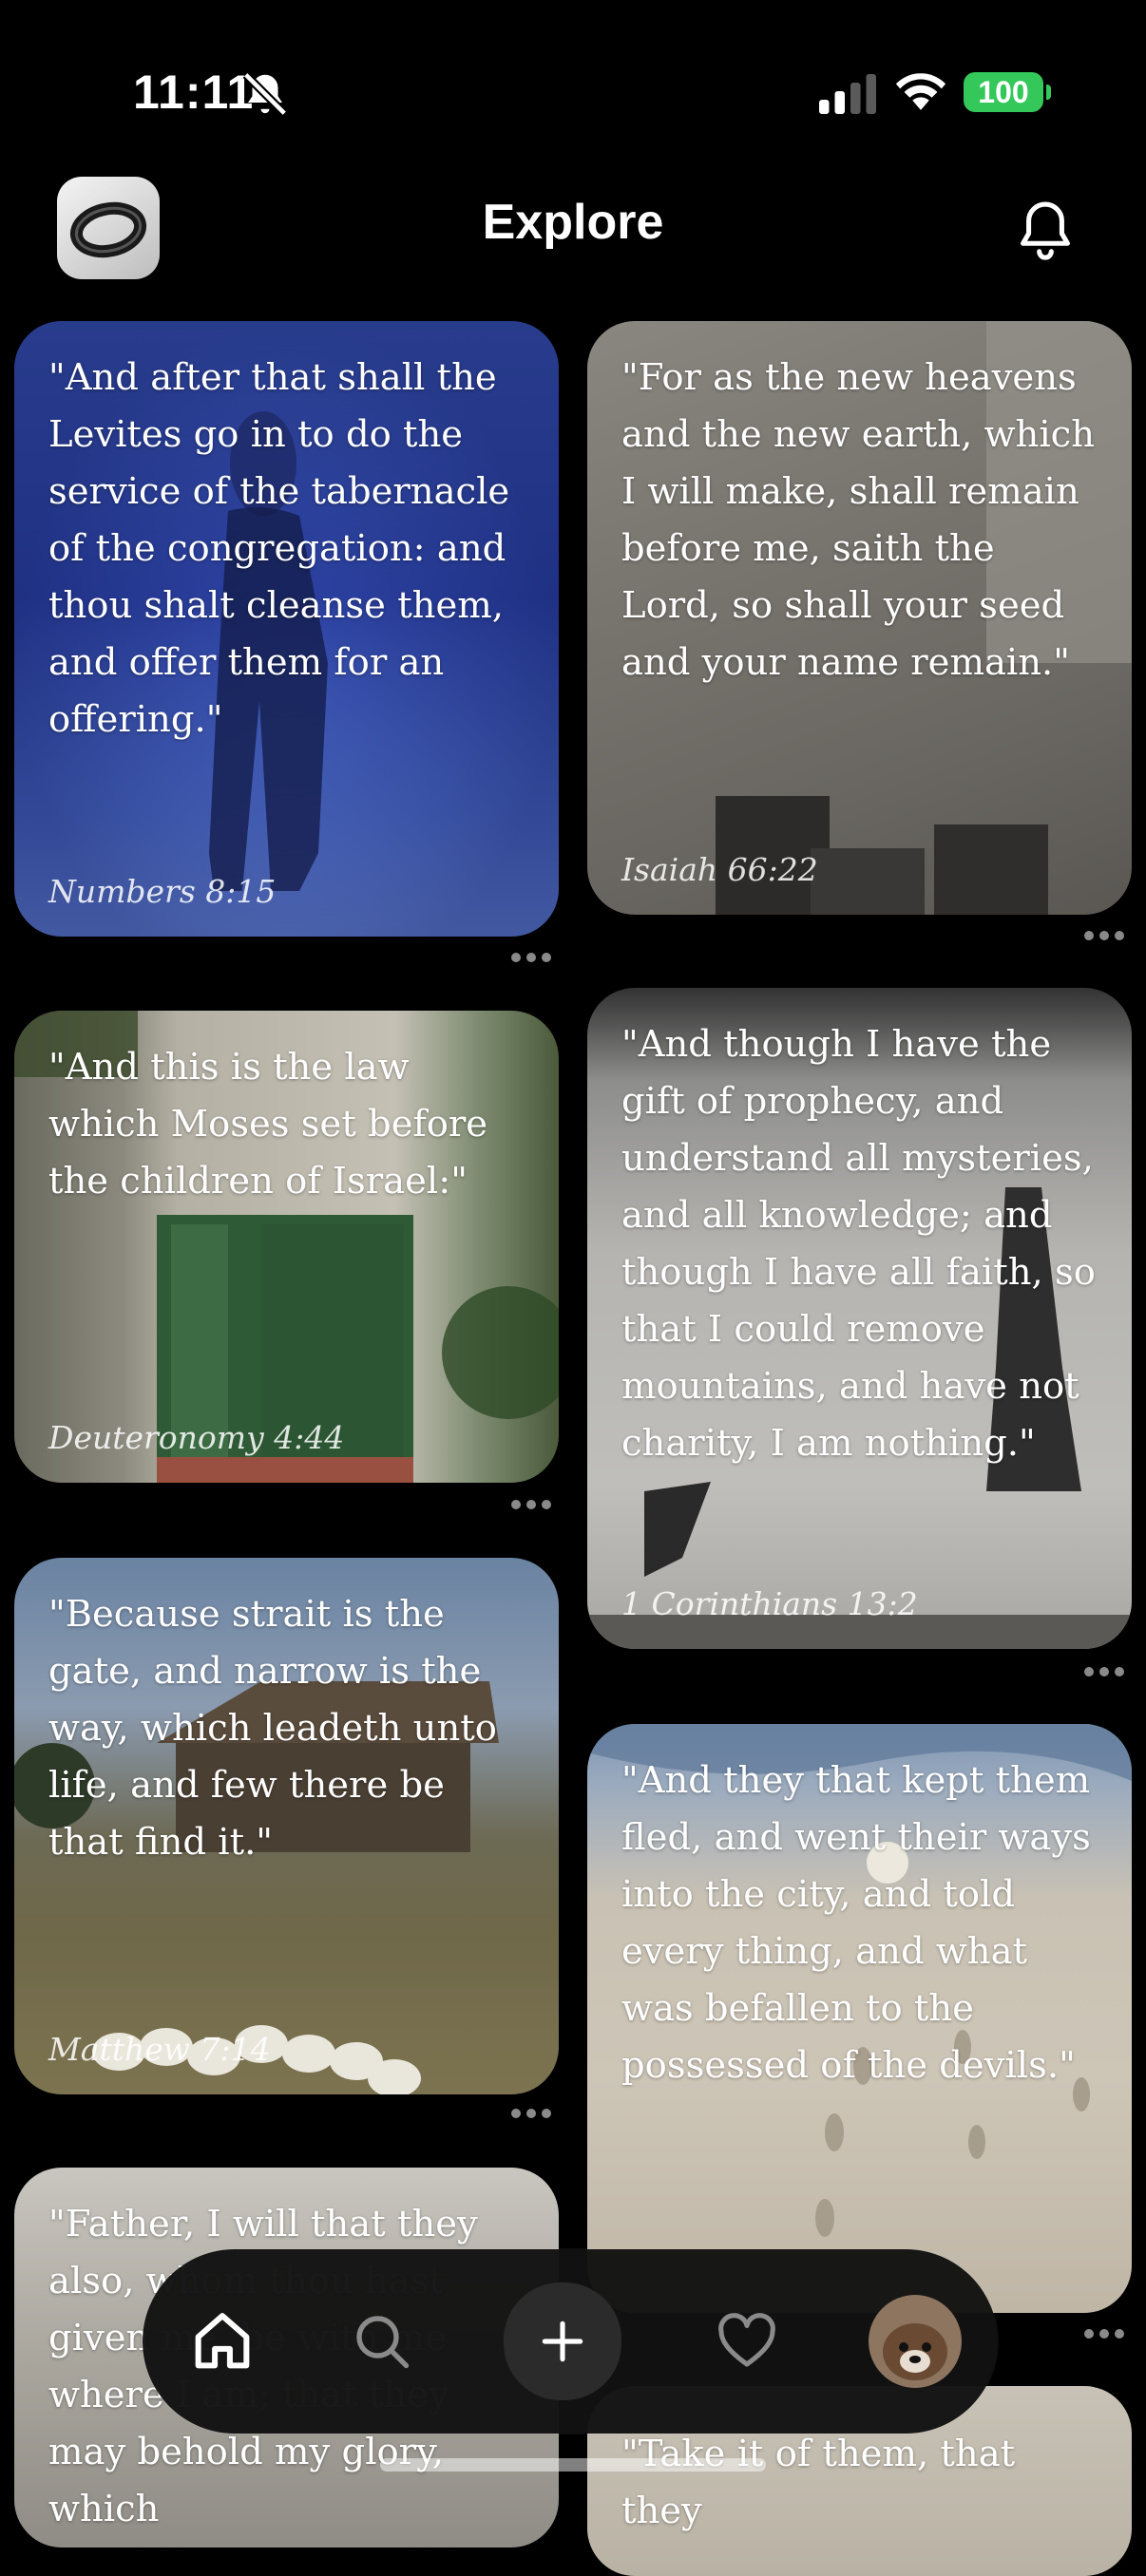  I want to click on heart-icon, so click(747, 2341).